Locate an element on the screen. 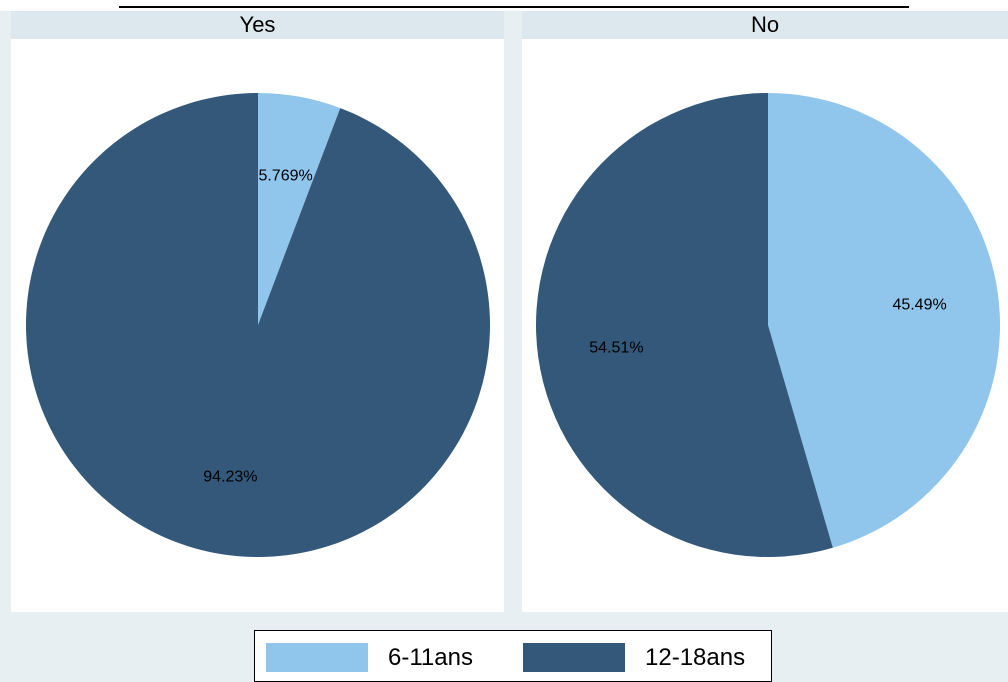 The height and width of the screenshot is (682, 1008). pie-slice-6-11ans is located at coordinates (299, 209).